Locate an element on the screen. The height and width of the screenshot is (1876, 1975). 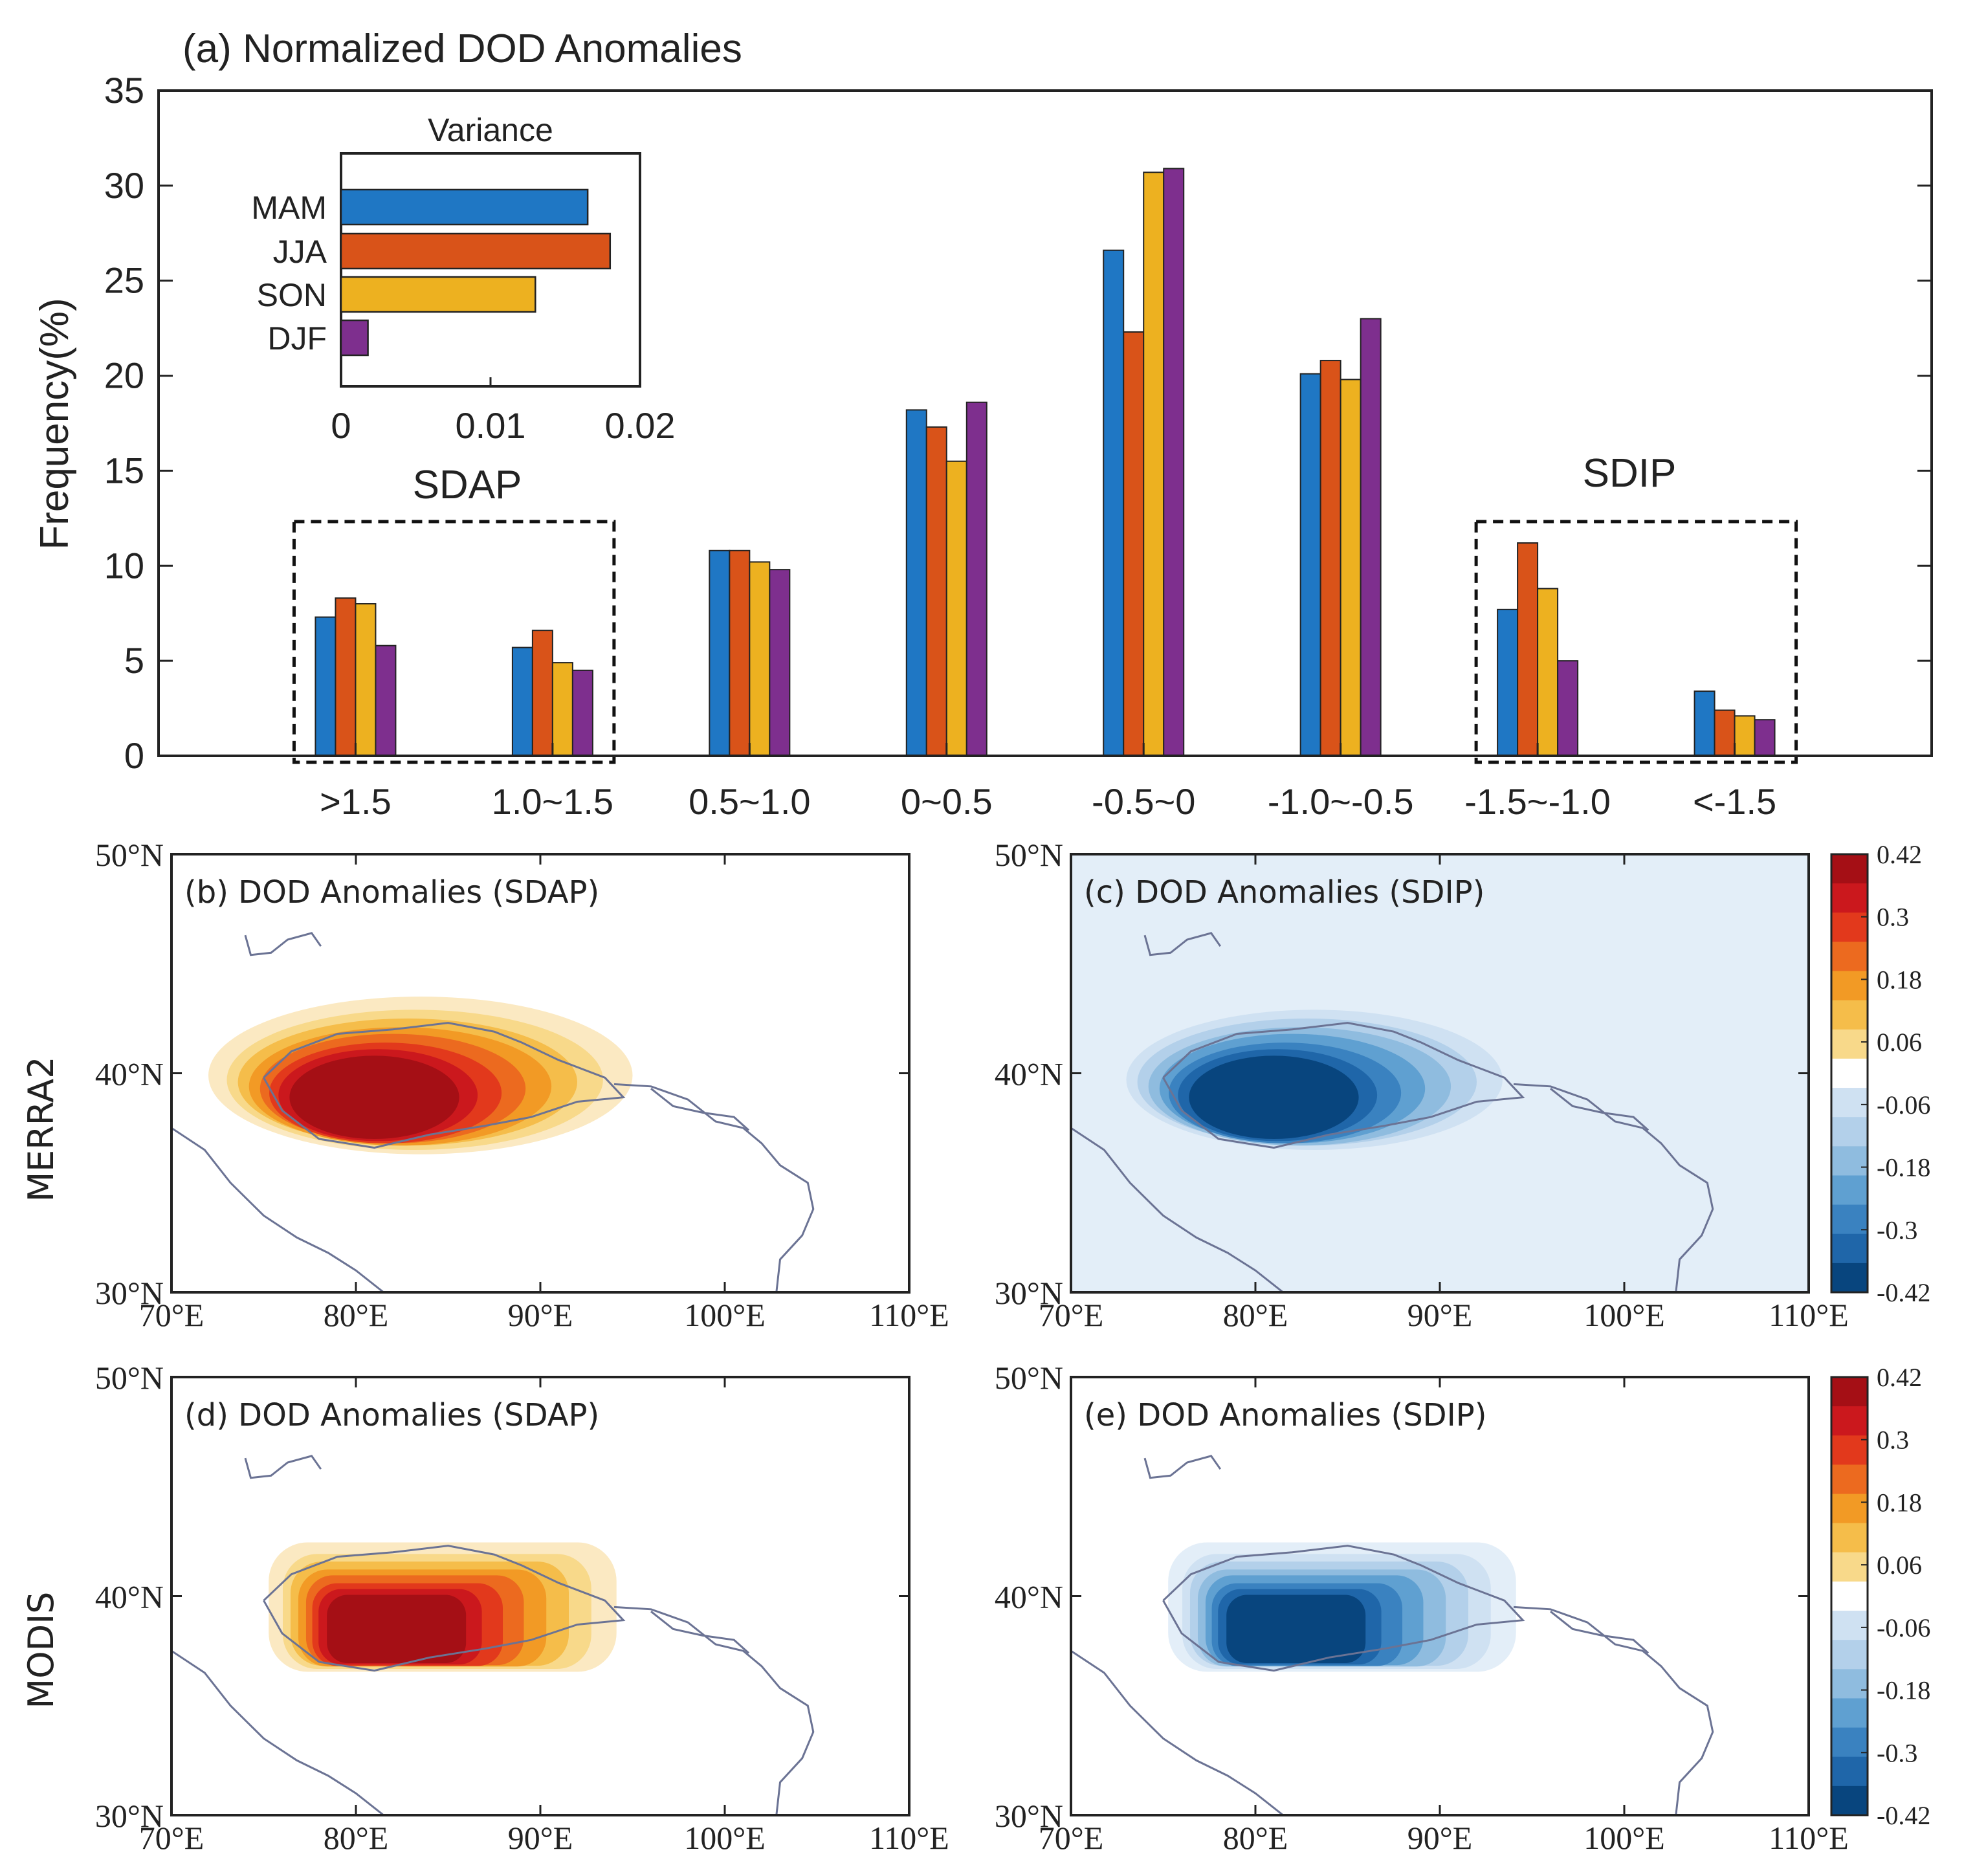
inset-bar-son is located at coordinates (438, 294).